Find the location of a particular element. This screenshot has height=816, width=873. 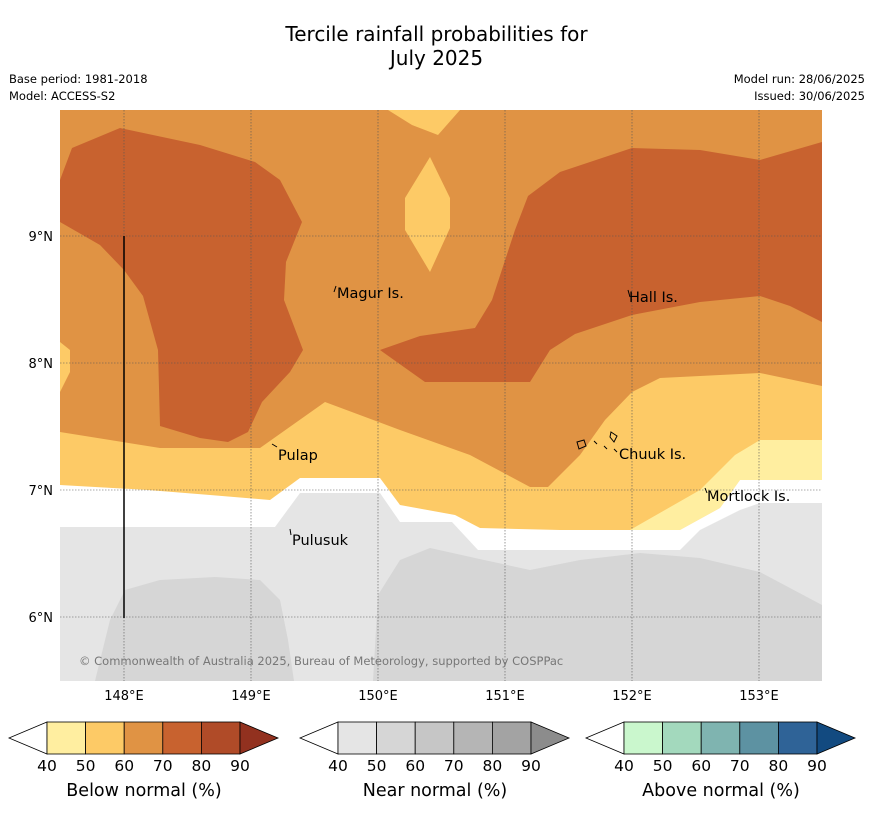

region-below-50-60-left is located at coordinates (65, 367).